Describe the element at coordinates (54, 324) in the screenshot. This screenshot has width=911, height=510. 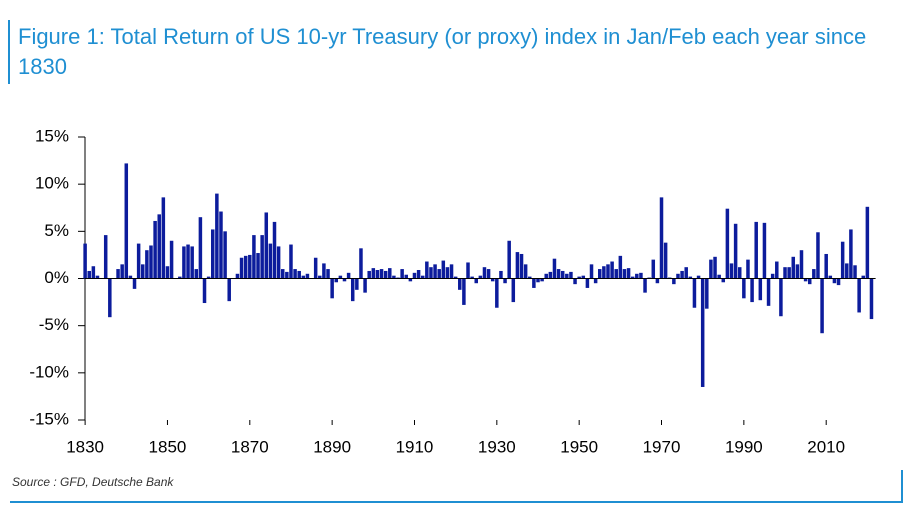
I see `y-tick-label: -5%` at that location.